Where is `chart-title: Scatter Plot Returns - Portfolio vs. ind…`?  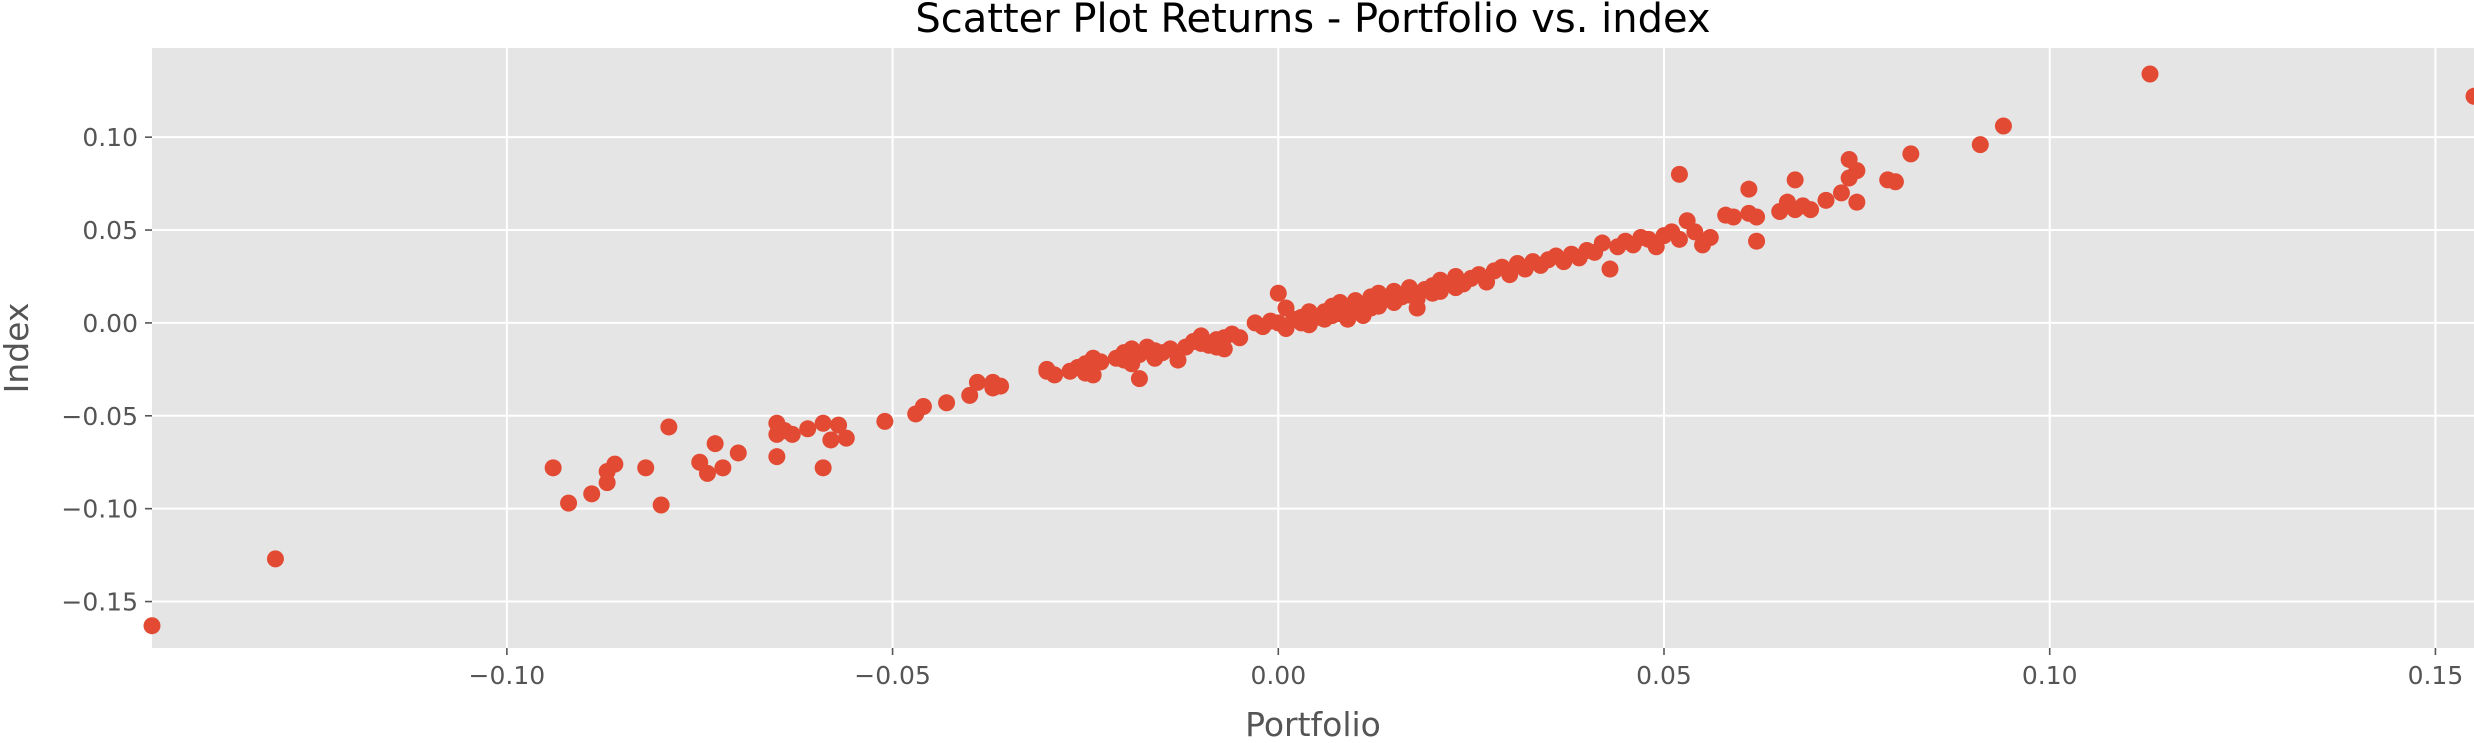
chart-title: Scatter Plot Returns - Portfolio vs. ind… is located at coordinates (1312, 21).